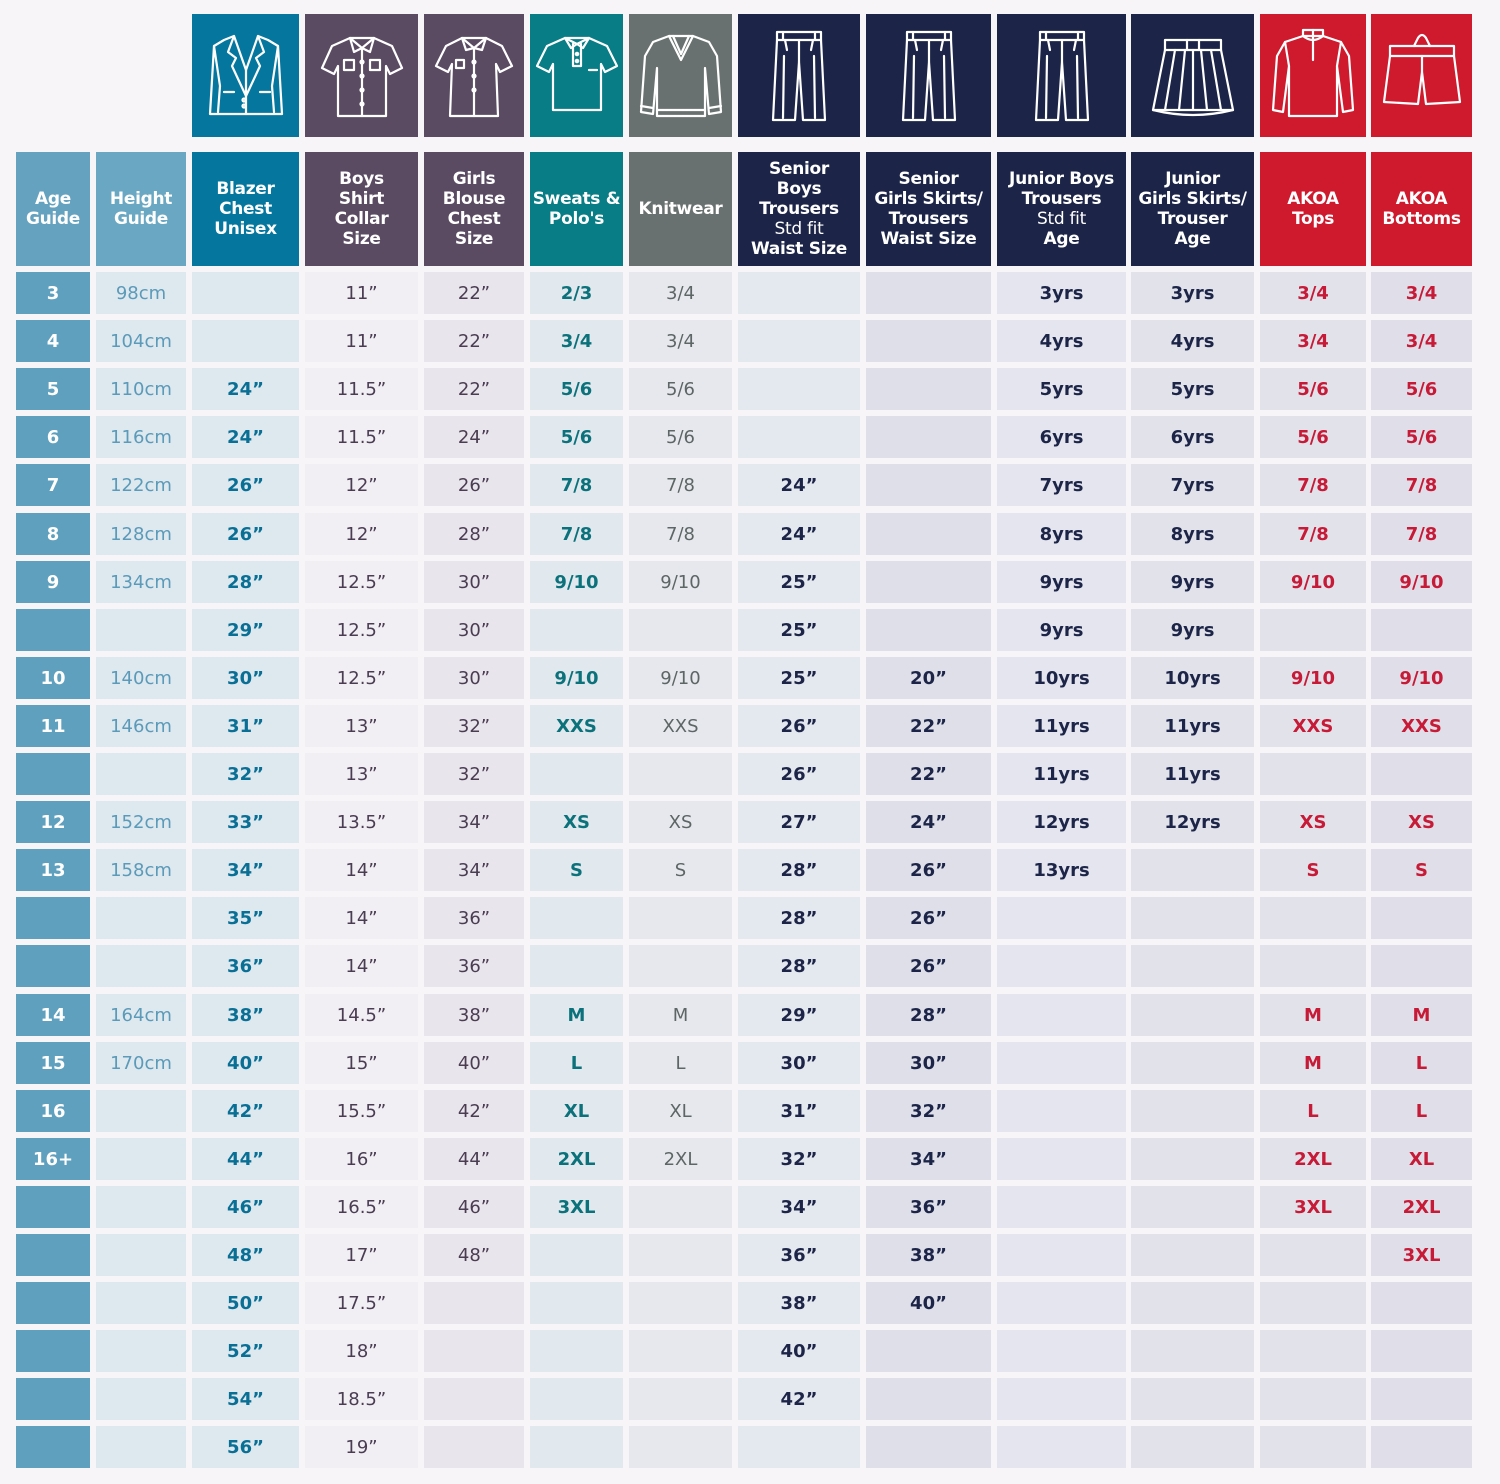 The image size is (1500, 1484). I want to click on table-cell-height: 110cm, so click(141, 389).